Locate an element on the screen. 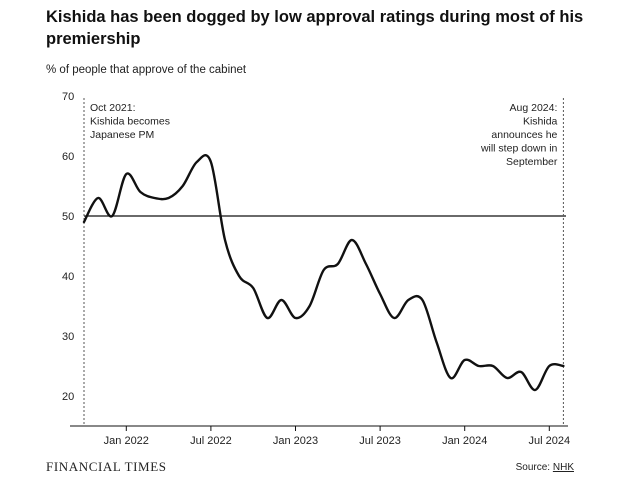 The image size is (620, 482). publisher-logo: FINANCIAL TIMES is located at coordinates (106, 466).